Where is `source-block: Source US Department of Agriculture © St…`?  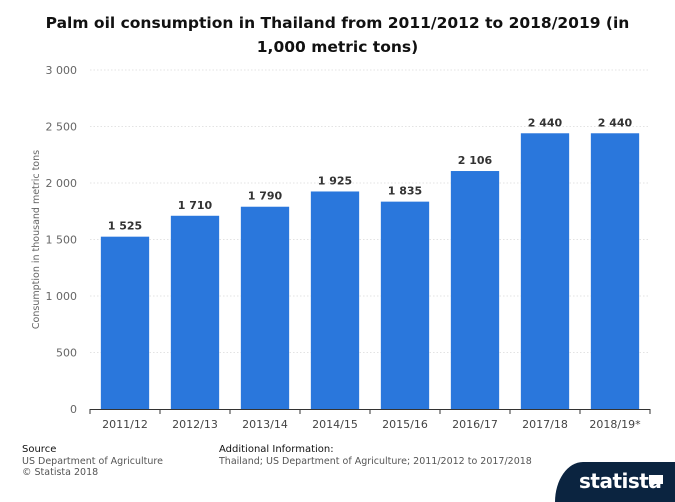
source-block: Source US Department of Agriculture © St… is located at coordinates (92, 461).